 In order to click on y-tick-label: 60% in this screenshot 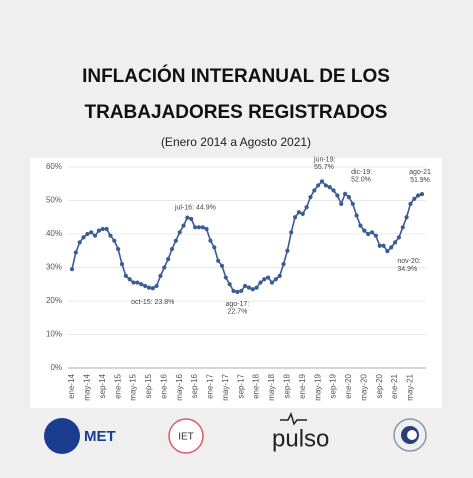, I will do `click(54, 166)`.